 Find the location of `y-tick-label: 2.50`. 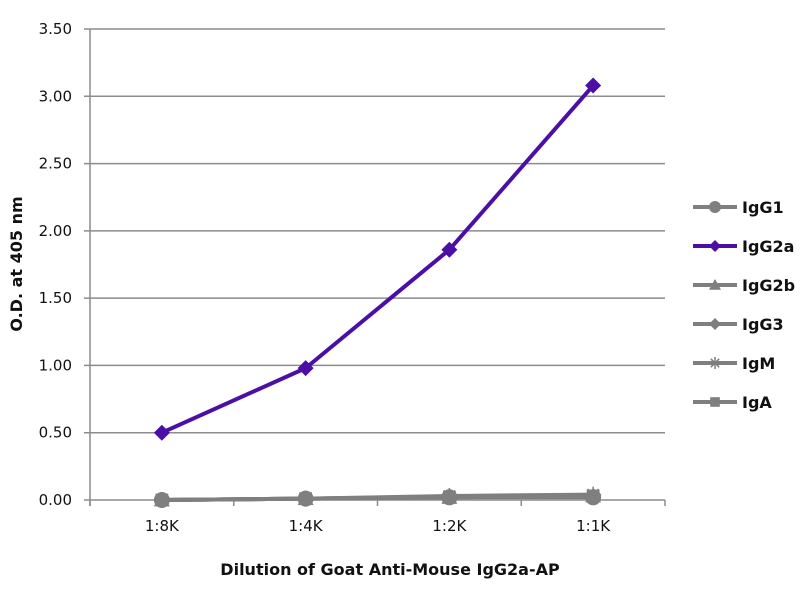

y-tick-label: 2.50 is located at coordinates (55, 164).